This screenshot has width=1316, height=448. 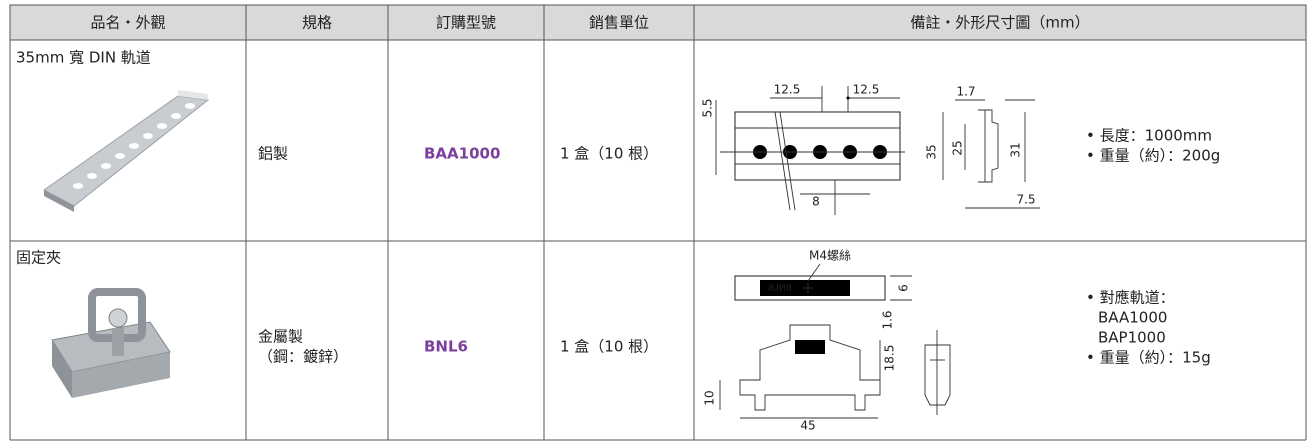 I want to click on dimension-label: 10, so click(x=710, y=397).